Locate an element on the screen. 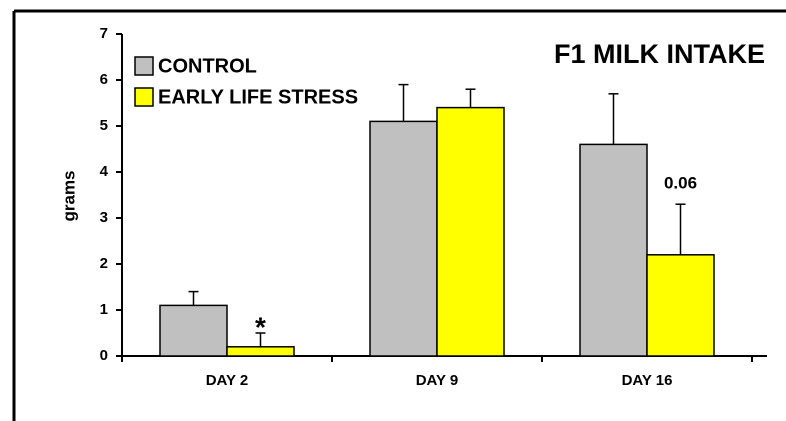 The width and height of the screenshot is (786, 421). y-tick-label: 7 is located at coordinates (104, 33).